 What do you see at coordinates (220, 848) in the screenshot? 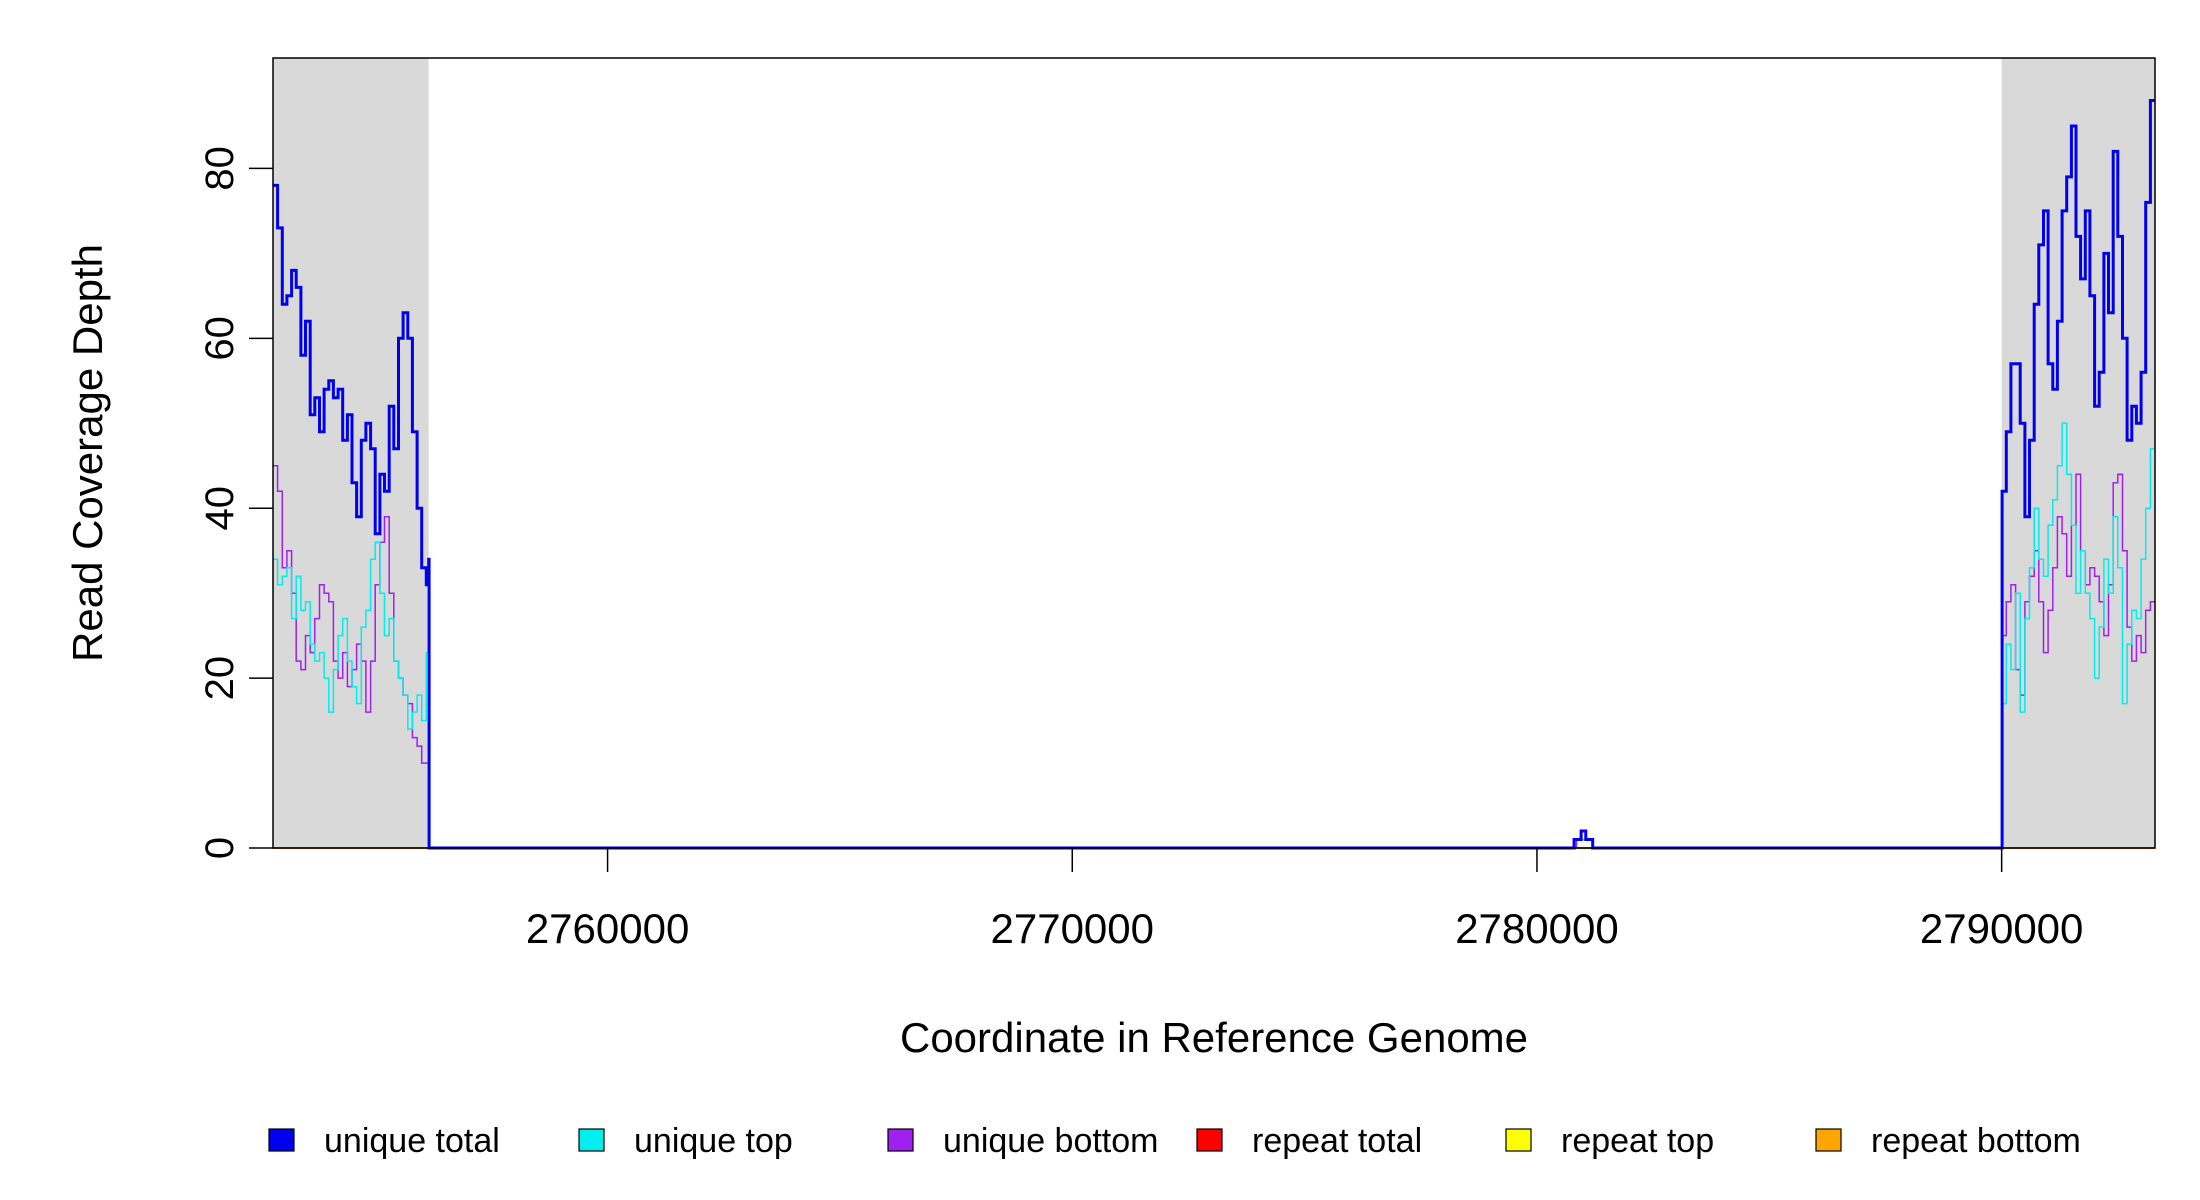
I see `y-tick-label: 0` at bounding box center [220, 848].